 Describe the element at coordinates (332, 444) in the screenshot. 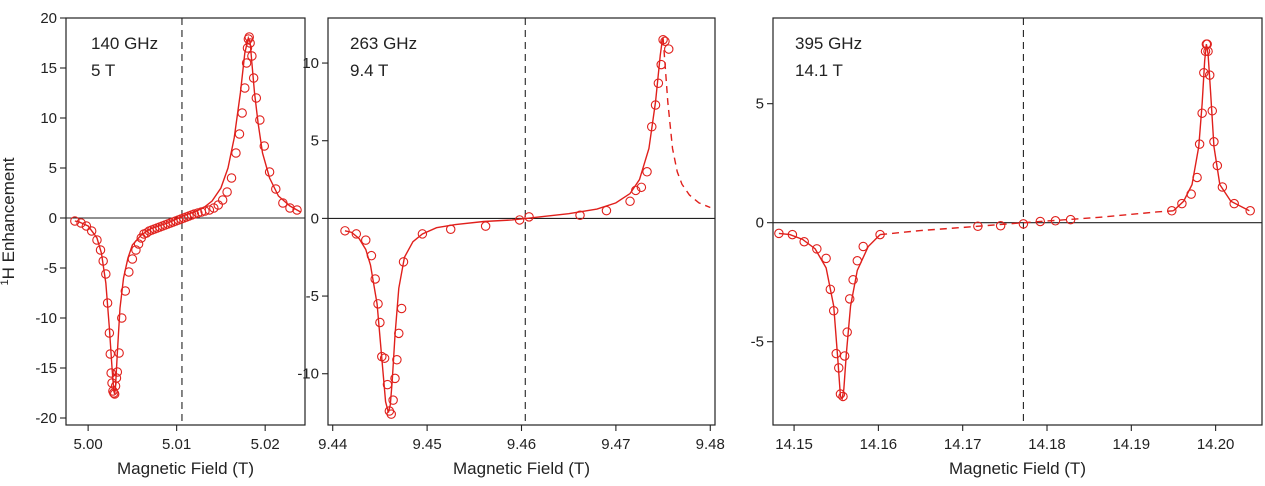

I see `x-tick-label: 9.44` at that location.